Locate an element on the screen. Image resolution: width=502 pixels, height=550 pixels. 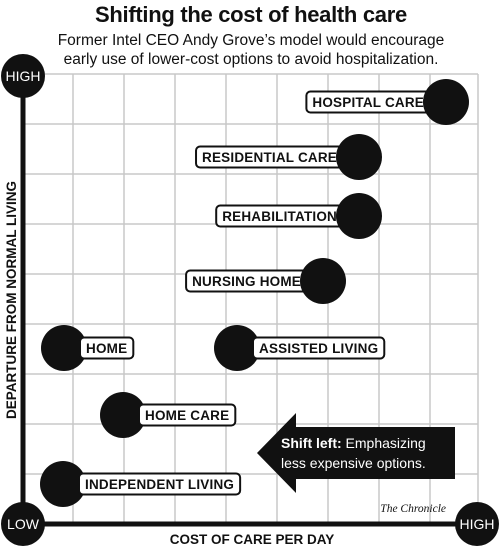
nursing-home-label: NURSING HOME is located at coordinates (246, 281).